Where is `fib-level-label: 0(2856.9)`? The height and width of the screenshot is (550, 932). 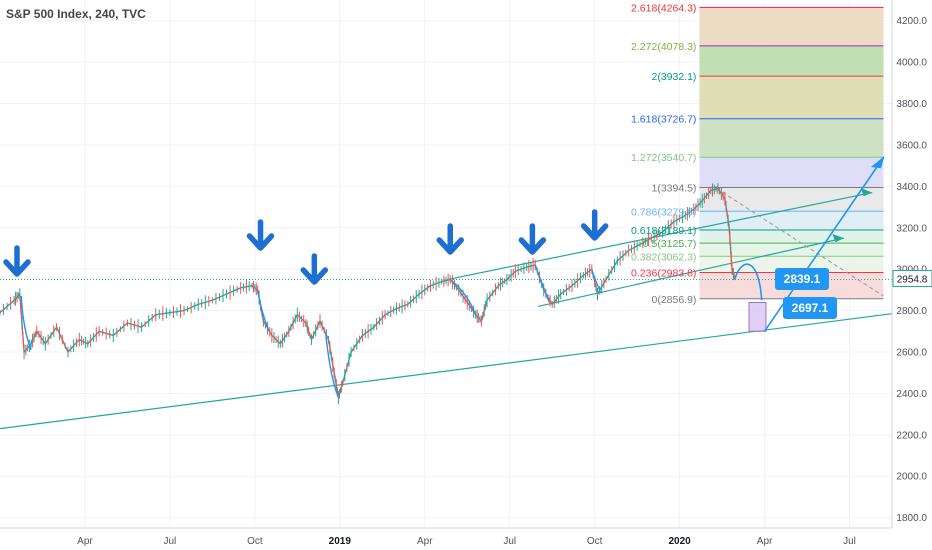
fib-level-label: 0(2856.9) is located at coordinates (673, 300).